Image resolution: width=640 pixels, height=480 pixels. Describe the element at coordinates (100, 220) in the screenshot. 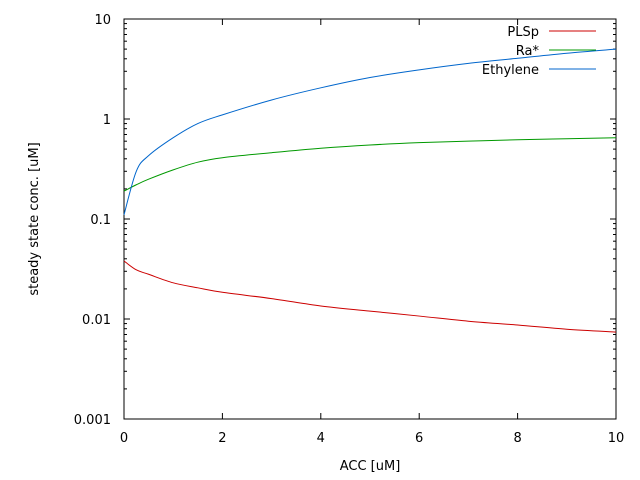

I see `y-tick-label: 0.1` at that location.